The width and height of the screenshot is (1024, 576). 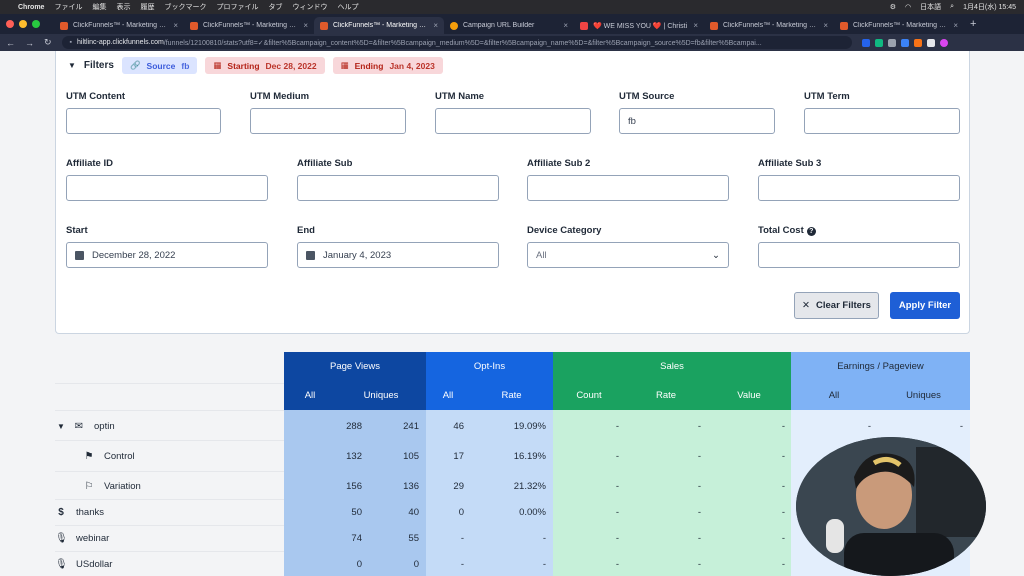 What do you see at coordinates (387, 65) in the screenshot?
I see `ending-chip: ▦ Ending Jan 4, 2023` at bounding box center [387, 65].